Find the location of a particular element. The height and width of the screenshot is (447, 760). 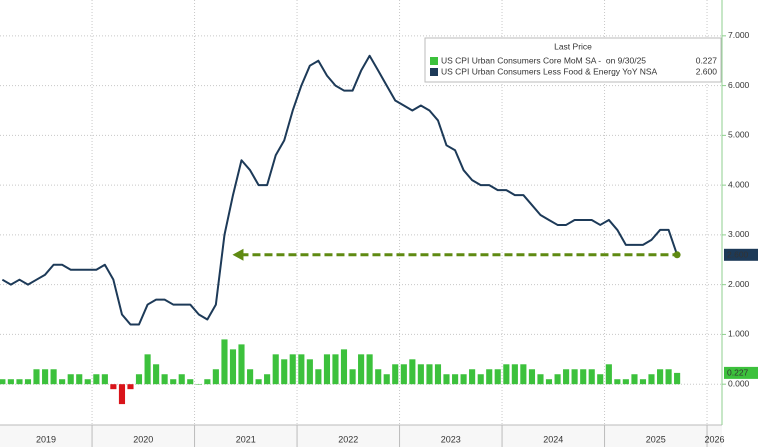

x-tick-label: 2024 is located at coordinates (553, 439).